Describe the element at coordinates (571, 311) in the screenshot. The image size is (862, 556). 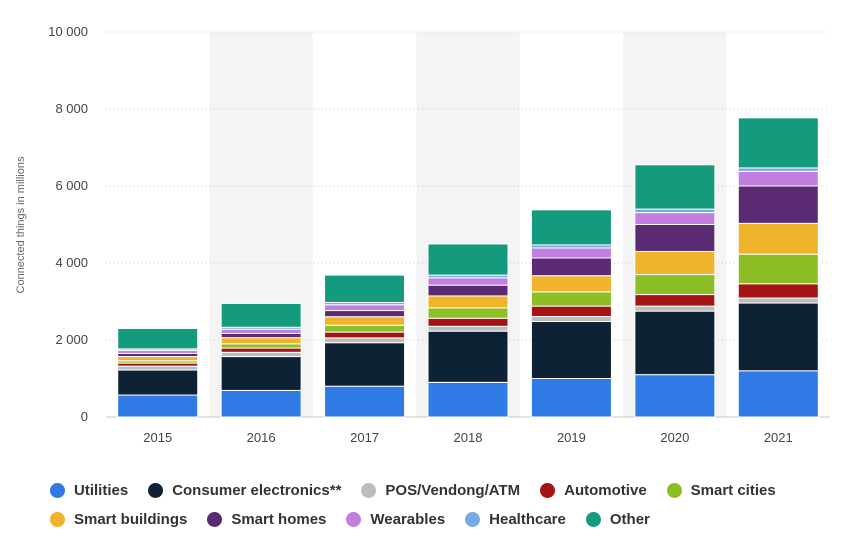
I see `bar-segment-2019-automotive` at that location.